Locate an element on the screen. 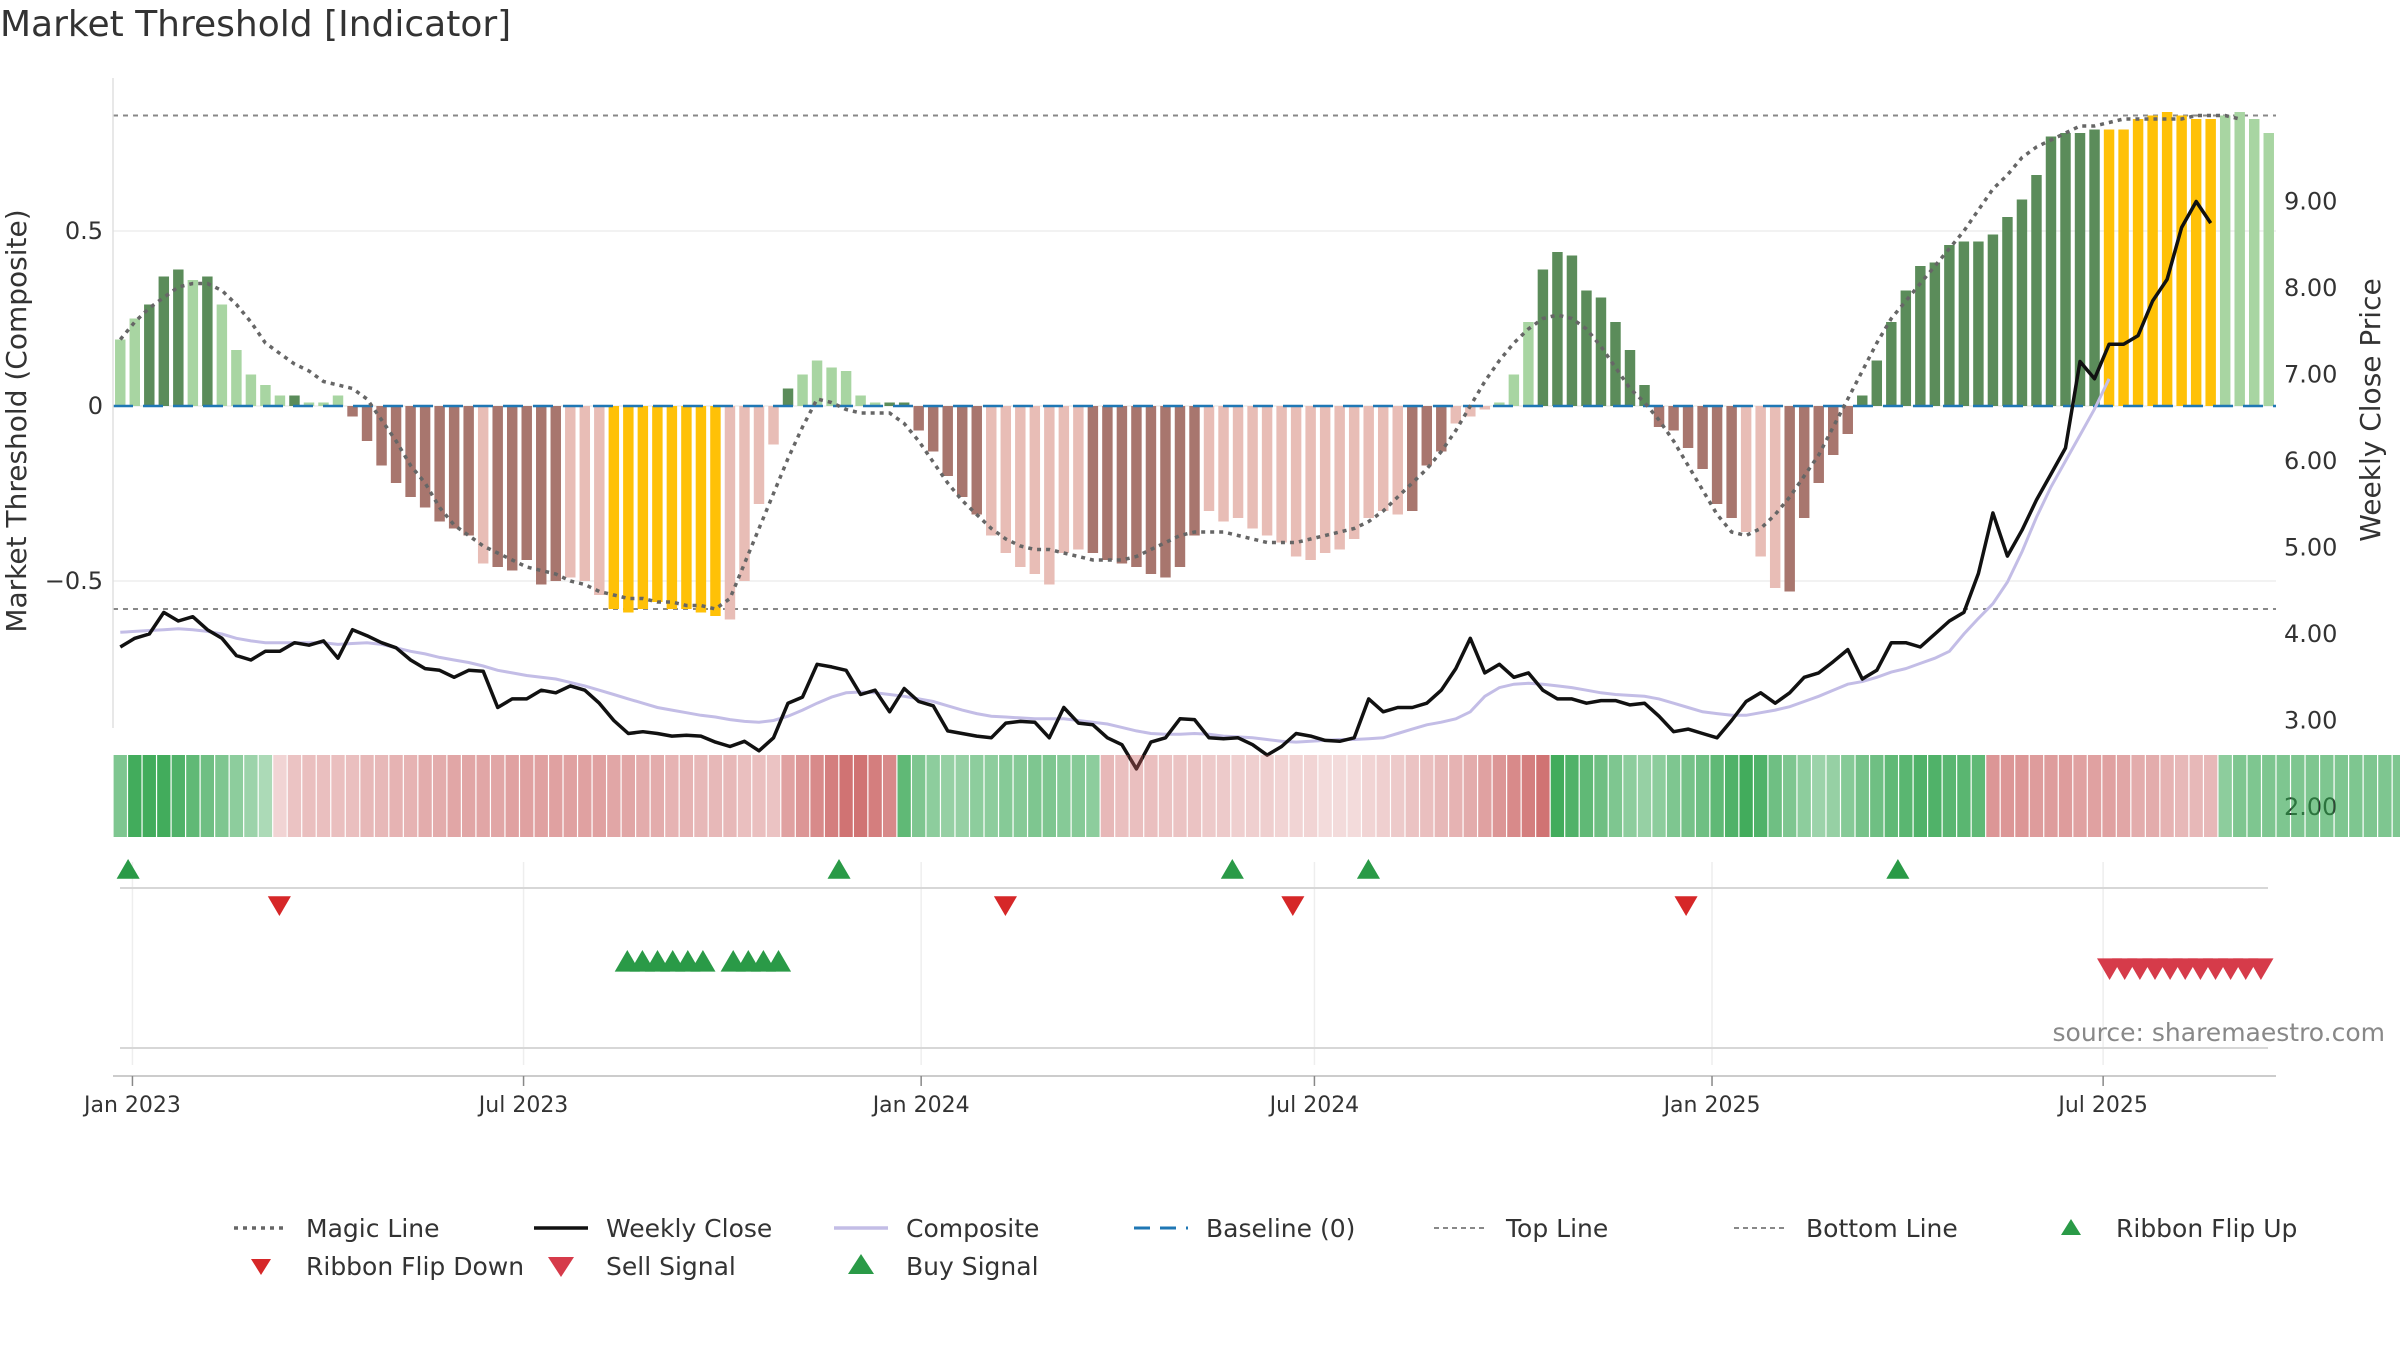 This screenshot has height=1350, width=2400. sell-signal-marker is located at coordinates (2261, 969).